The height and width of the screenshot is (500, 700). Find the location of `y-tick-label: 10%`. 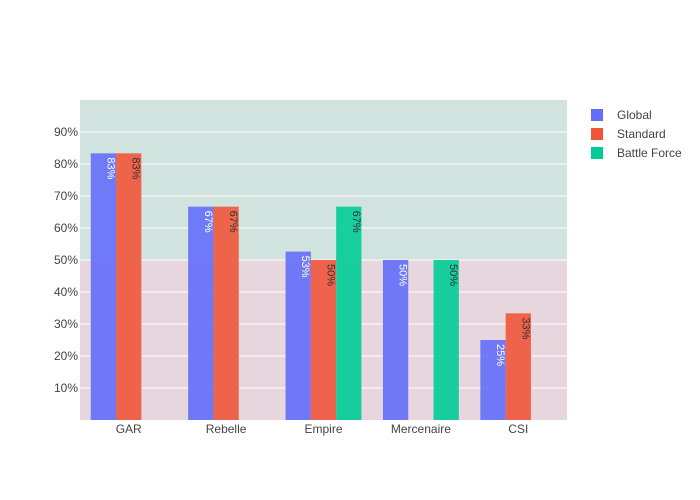

y-tick-label: 10% is located at coordinates (66, 388).